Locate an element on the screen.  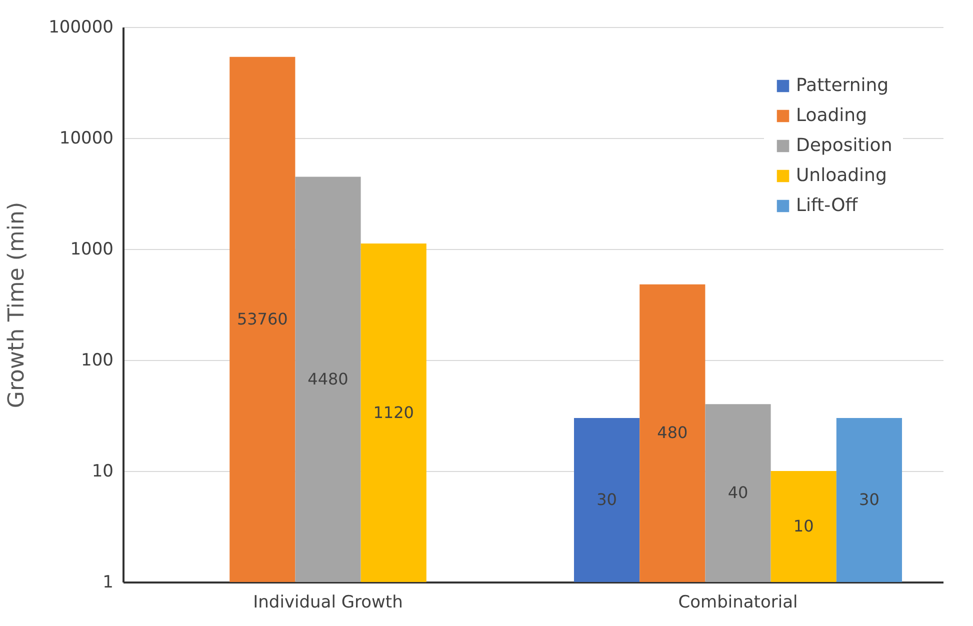
data-label: 10 is located at coordinates (803, 526).